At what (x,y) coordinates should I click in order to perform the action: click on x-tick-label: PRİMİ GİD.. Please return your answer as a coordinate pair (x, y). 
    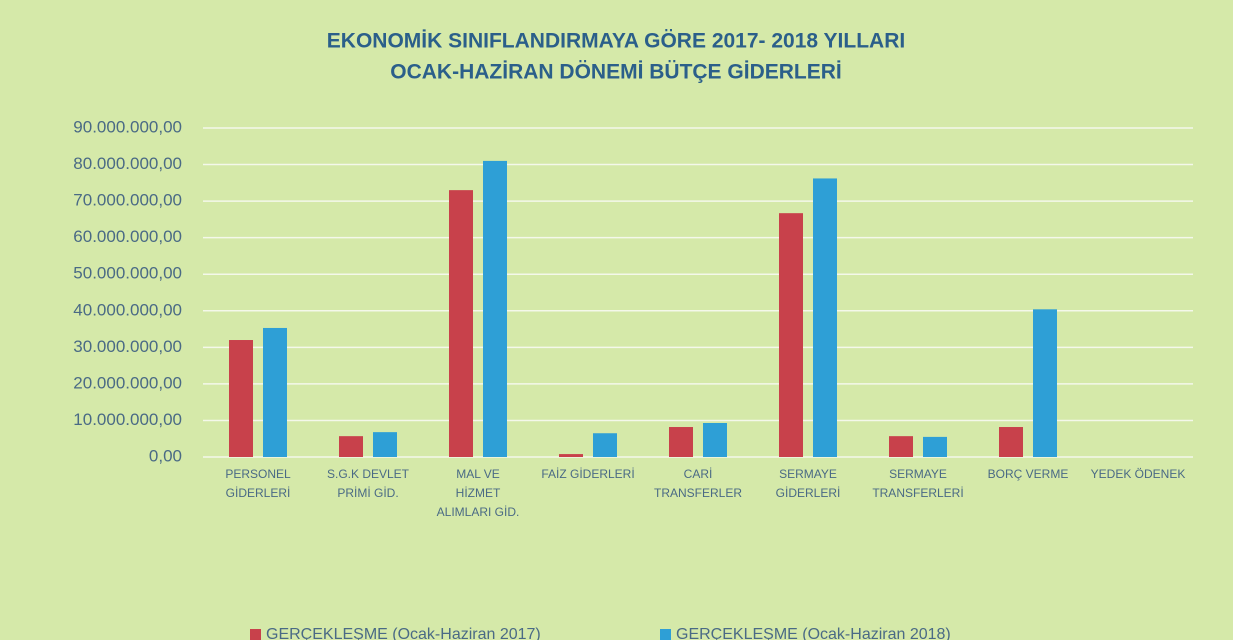
    Looking at the image, I should click on (367, 493).